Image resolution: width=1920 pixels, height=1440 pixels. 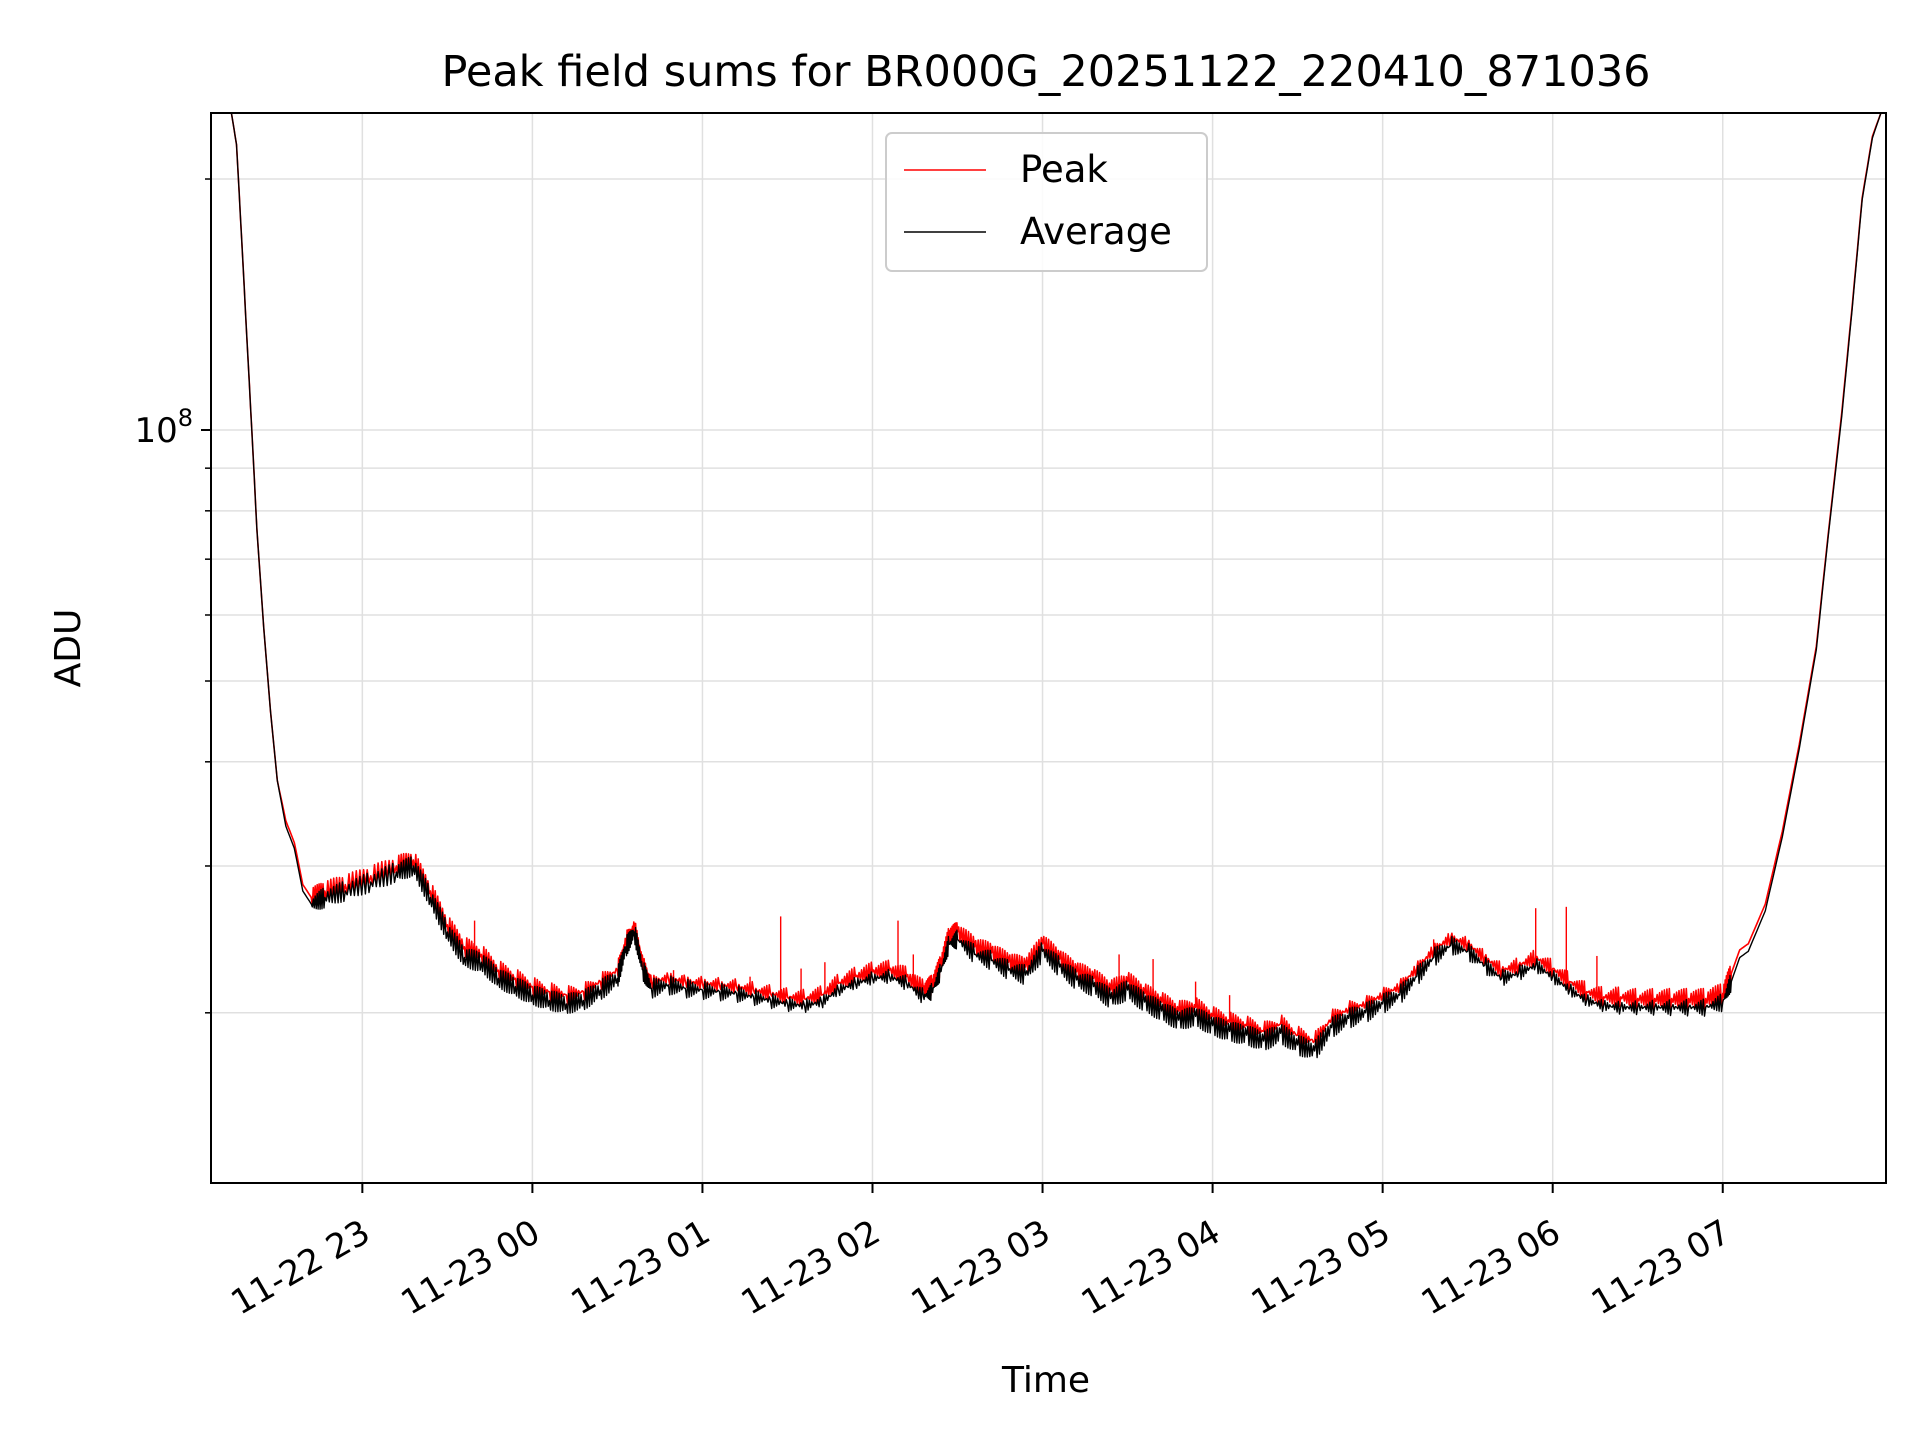 I want to click on legend-box, so click(x=1046, y=202).